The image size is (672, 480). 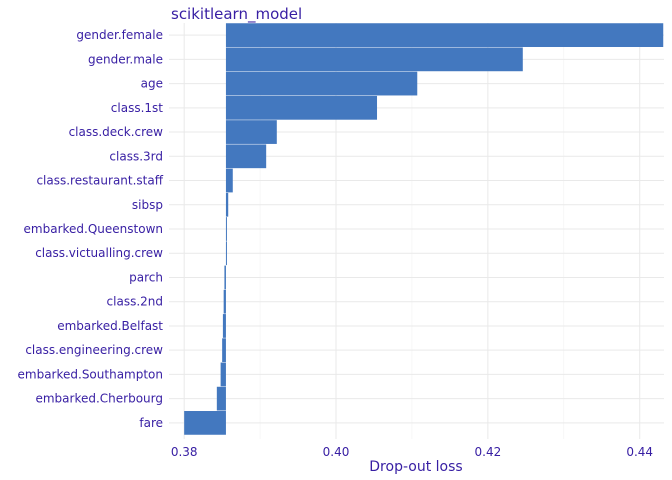 What do you see at coordinates (223, 374) in the screenshot?
I see `bar-embarked-southampton` at bounding box center [223, 374].